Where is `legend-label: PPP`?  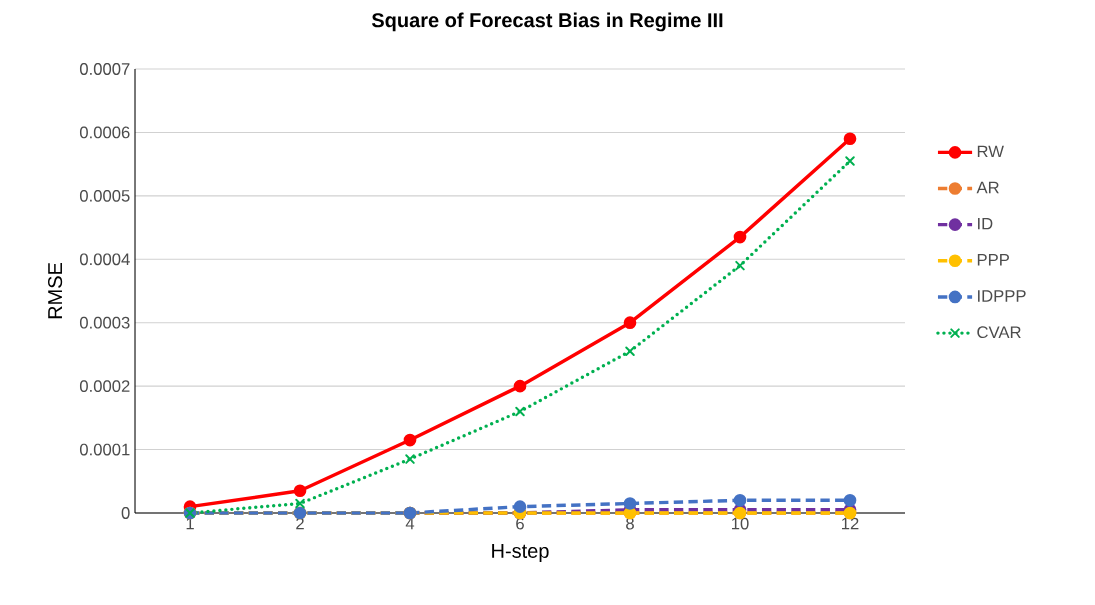 legend-label: PPP is located at coordinates (993, 260).